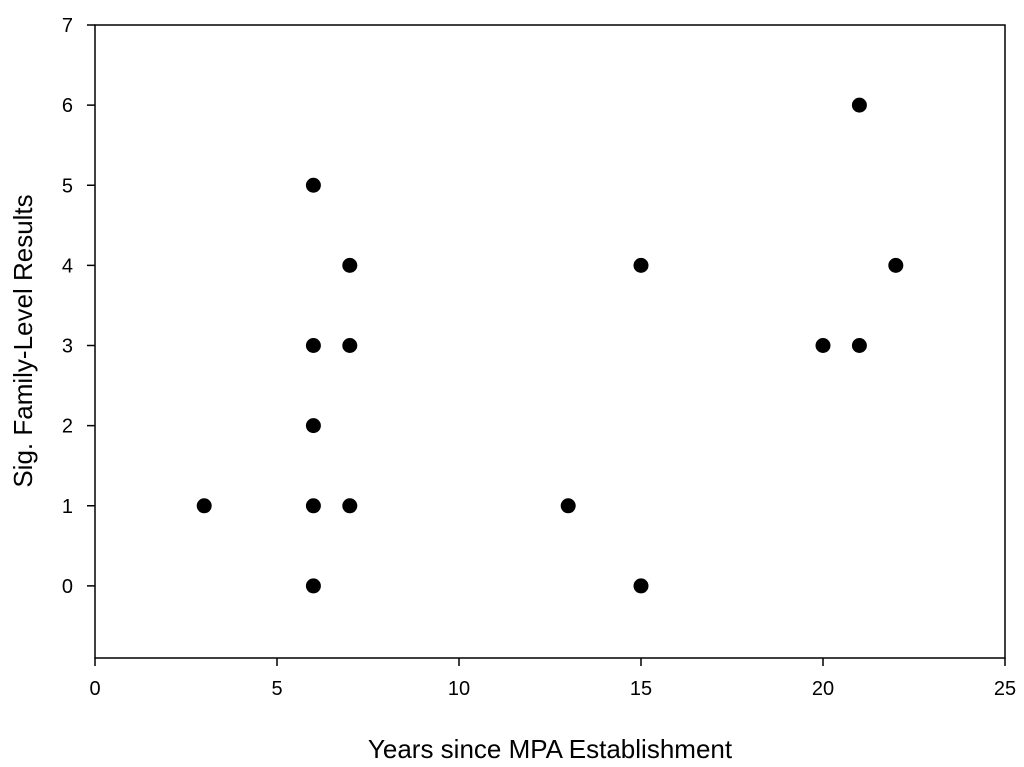  Describe the element at coordinates (823, 689) in the screenshot. I see `x-tick-label: 20` at that location.